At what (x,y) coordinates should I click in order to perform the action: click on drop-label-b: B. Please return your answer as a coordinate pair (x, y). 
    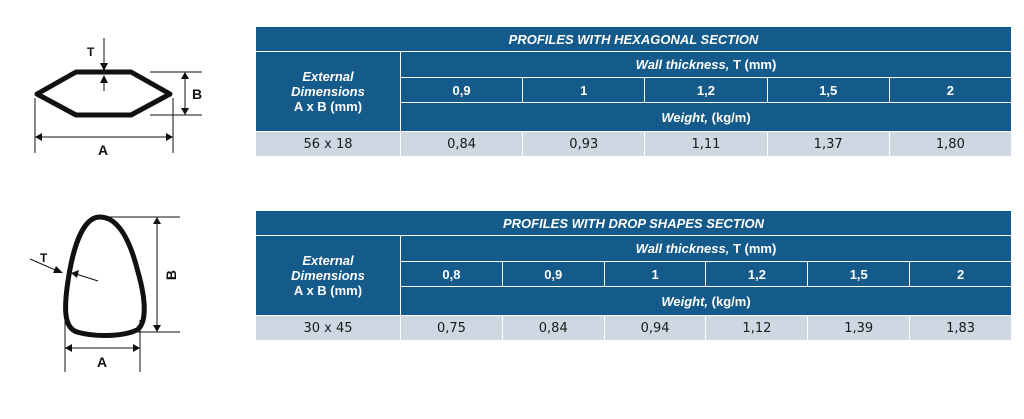
    Looking at the image, I should click on (171, 275).